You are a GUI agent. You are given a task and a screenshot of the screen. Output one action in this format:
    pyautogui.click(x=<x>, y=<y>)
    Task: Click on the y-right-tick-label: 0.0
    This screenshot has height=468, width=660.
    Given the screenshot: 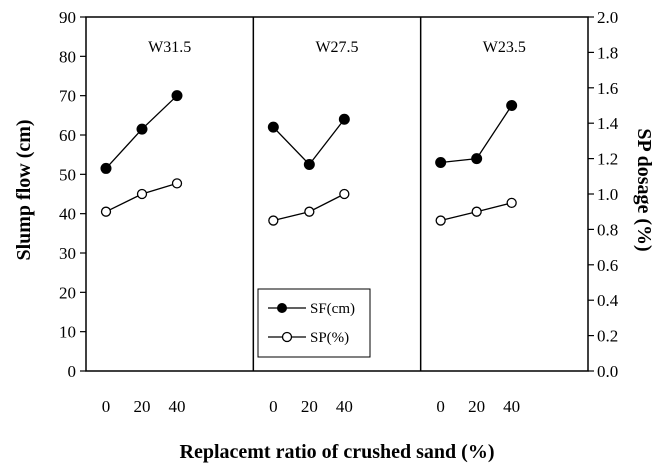 What is the action you would take?
    pyautogui.click(x=607, y=371)
    